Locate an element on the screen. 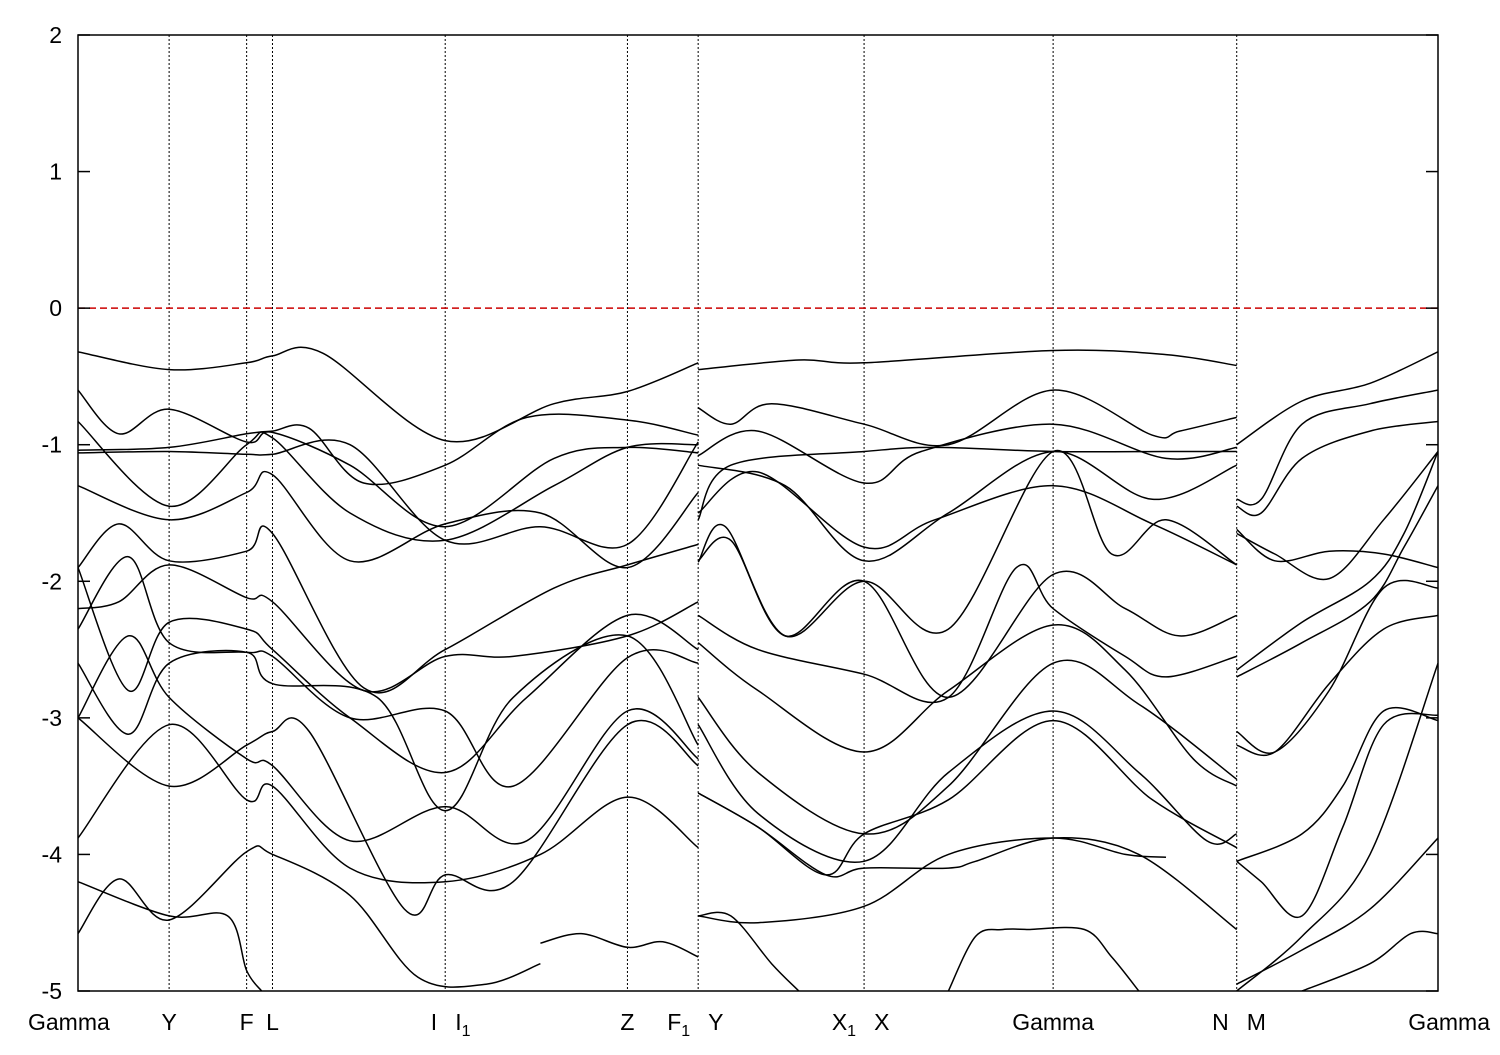 This screenshot has height=1055, width=1500. band-line-s2-b1 is located at coordinates (1337, 447).